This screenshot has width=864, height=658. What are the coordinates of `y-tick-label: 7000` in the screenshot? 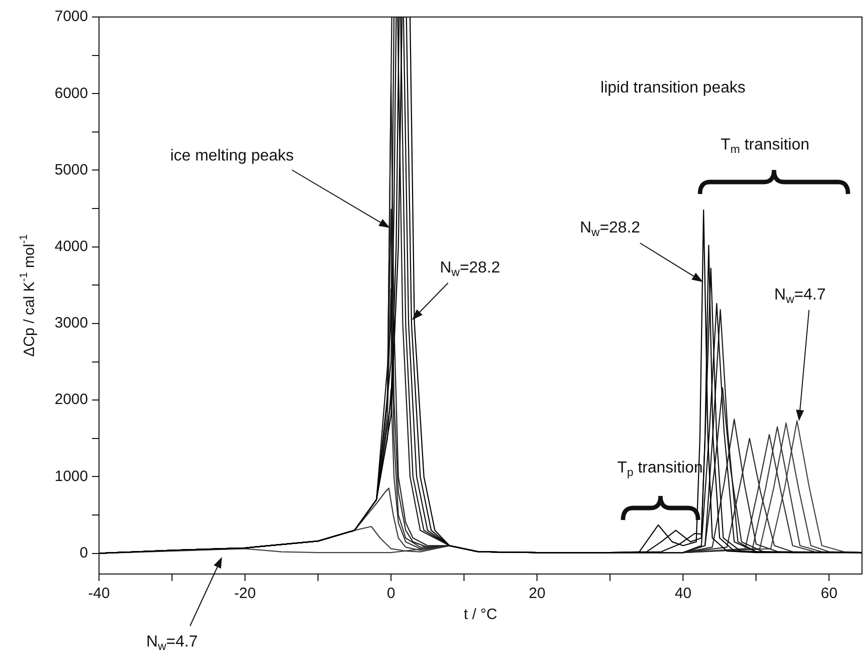 It's located at (71, 17).